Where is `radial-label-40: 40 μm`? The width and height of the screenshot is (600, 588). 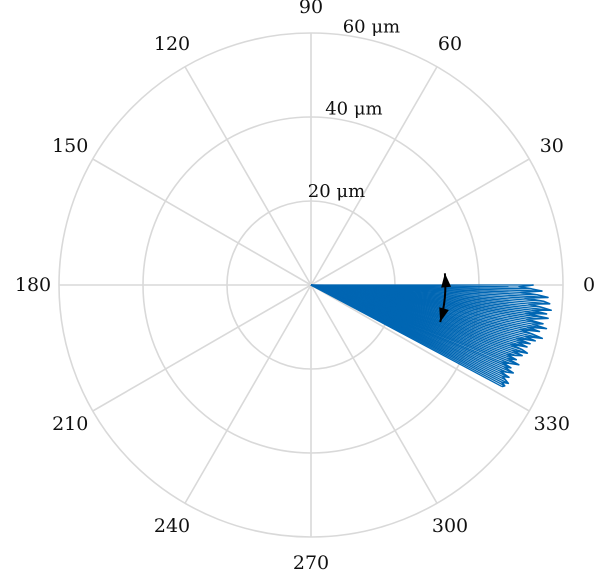
radial-label-40: 40 μm is located at coordinates (353, 109).